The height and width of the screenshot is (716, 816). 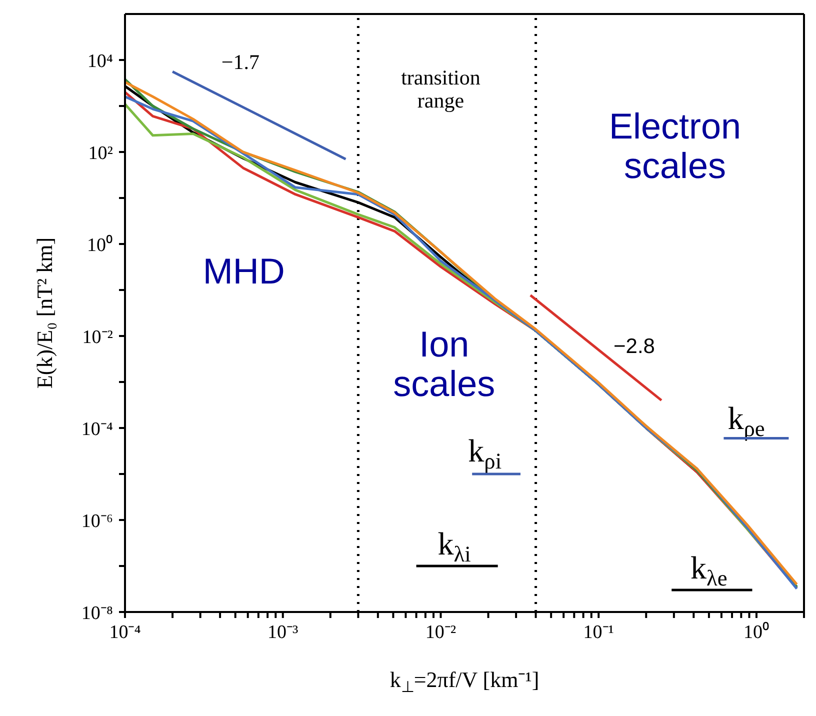 What do you see at coordinates (125, 632) in the screenshot?
I see `x-tick-label: 10⁻⁴` at bounding box center [125, 632].